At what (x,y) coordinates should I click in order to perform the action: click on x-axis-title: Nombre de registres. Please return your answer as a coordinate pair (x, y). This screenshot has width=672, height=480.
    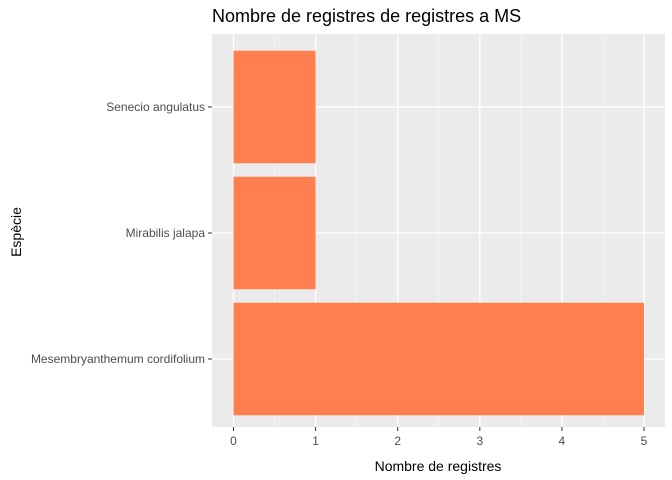
    Looking at the image, I should click on (438, 466).